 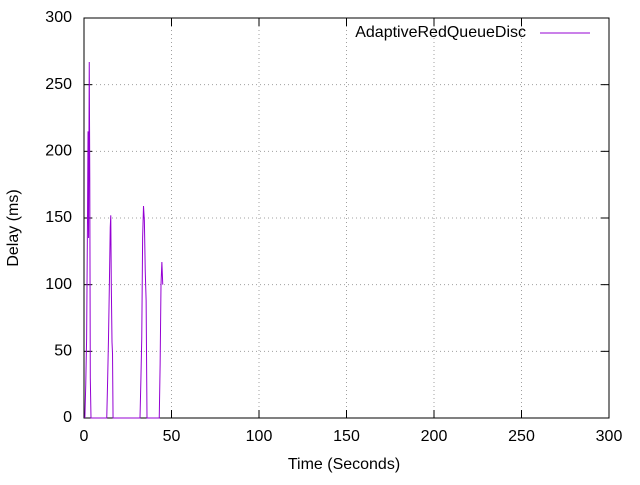 I want to click on y-tick-label: 0, so click(x=67, y=417).